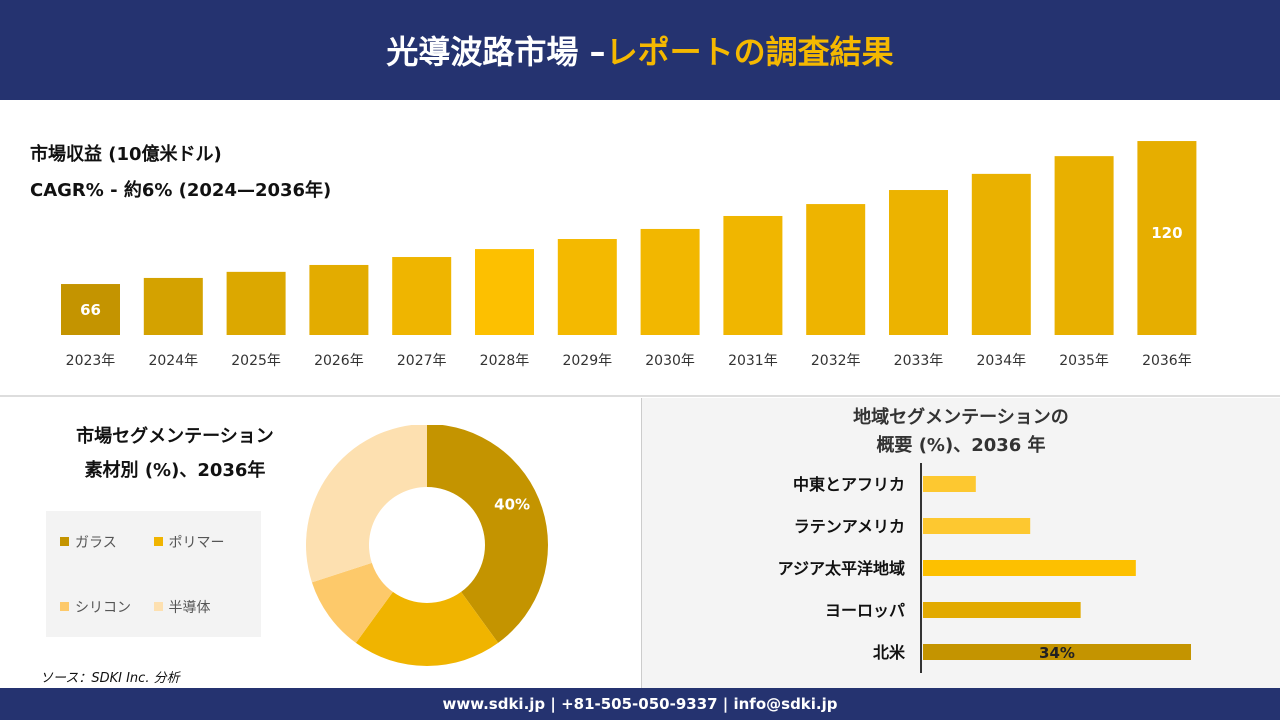 This screenshot has height=720, width=1280. I want to click on x-tick-label: 2025年, so click(256, 361).